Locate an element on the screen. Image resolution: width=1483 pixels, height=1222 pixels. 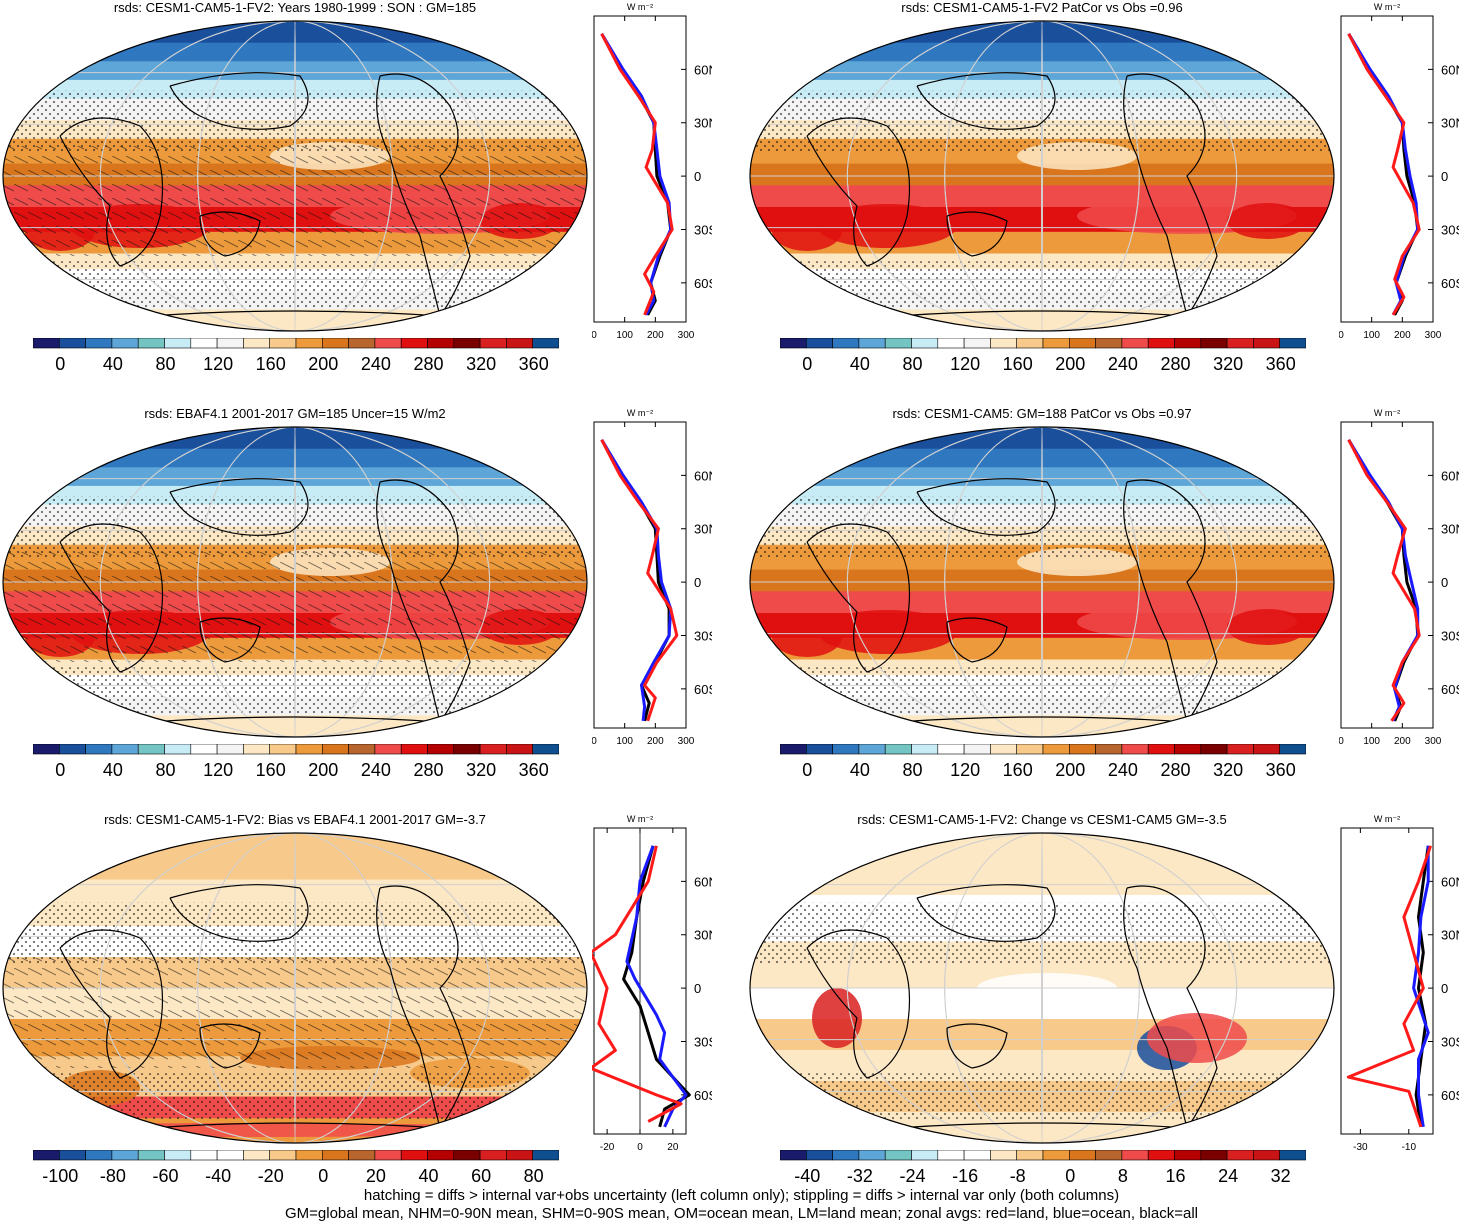
colorbar-tick-label: -60 is located at coordinates (165, 1176).